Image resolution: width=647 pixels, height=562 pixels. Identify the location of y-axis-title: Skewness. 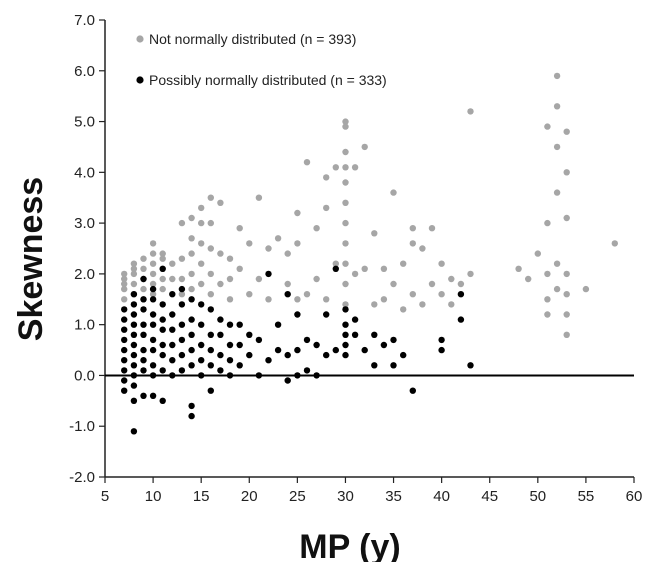
(31, 259).